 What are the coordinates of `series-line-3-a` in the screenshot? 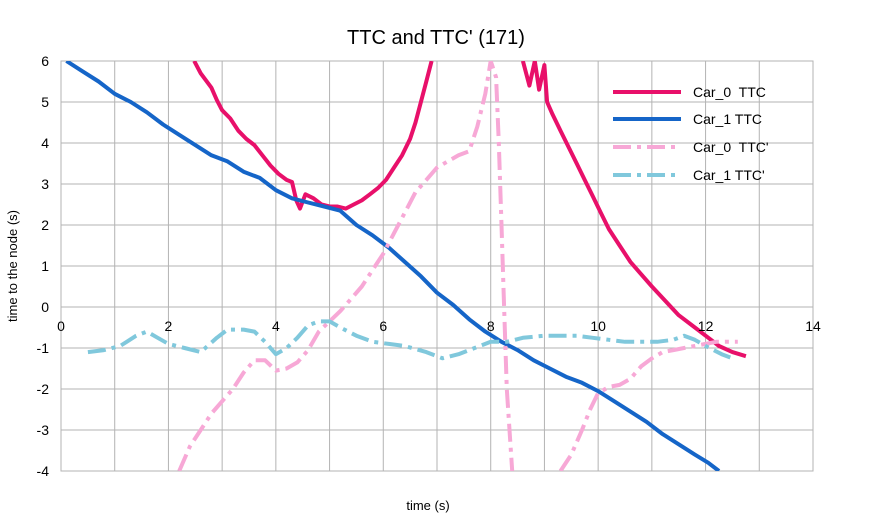 It's located at (410, 340).